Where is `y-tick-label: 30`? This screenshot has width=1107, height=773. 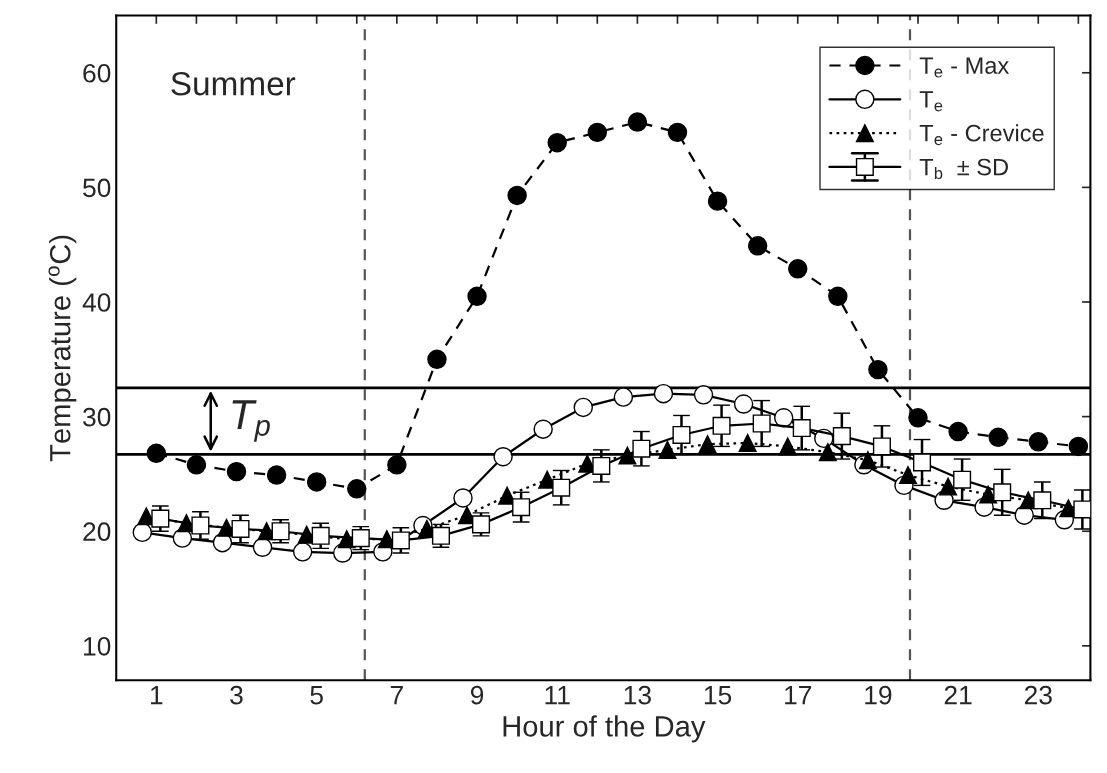
y-tick-label: 30 is located at coordinates (97, 417).